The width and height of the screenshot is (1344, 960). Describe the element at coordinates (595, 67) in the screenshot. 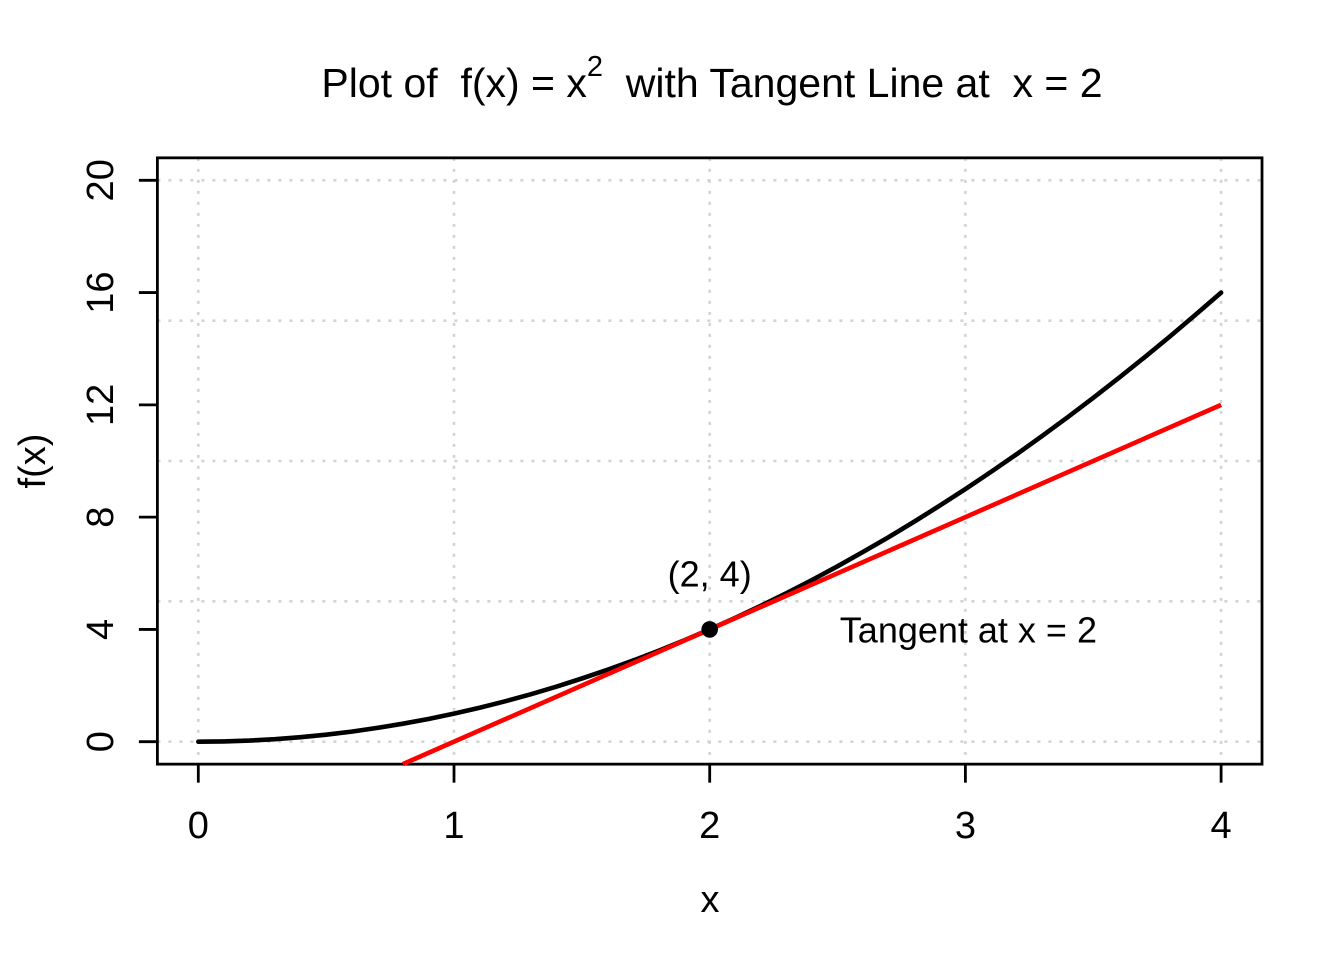

I see `title-superscript: 2` at that location.